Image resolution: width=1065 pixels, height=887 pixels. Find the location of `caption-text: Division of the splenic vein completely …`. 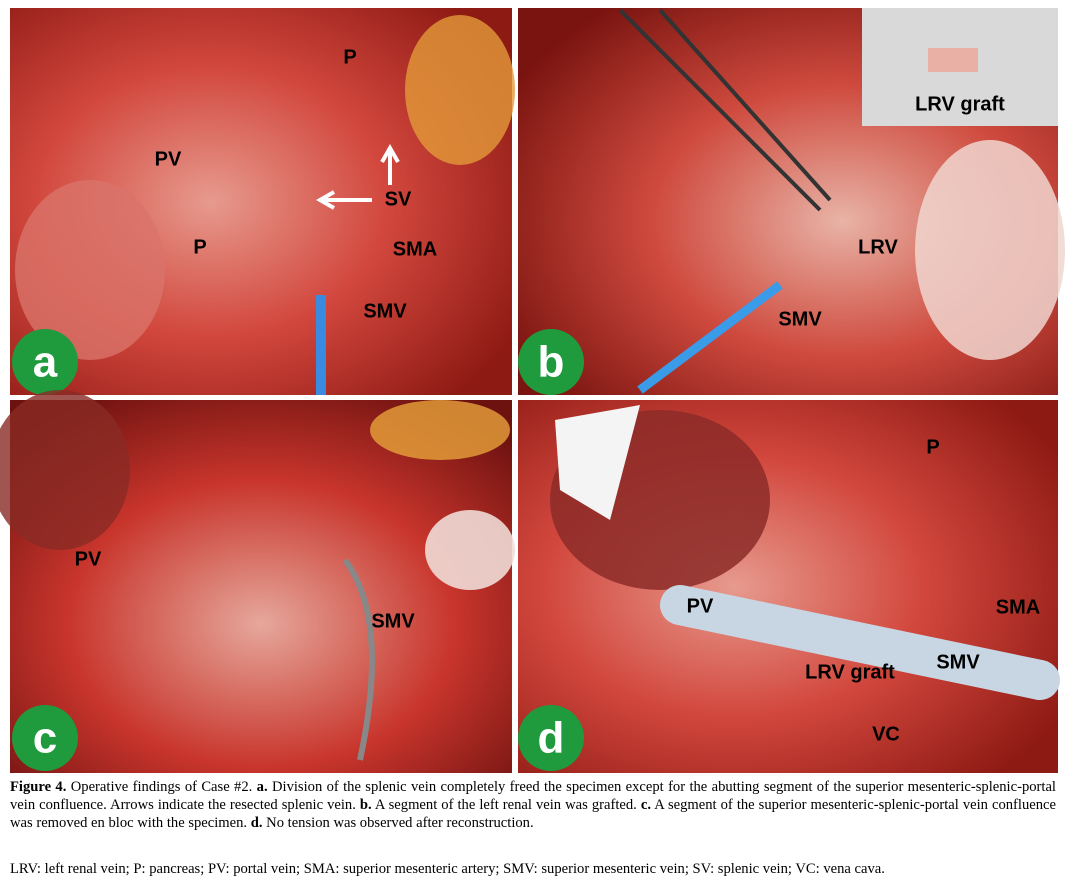

caption-text: Division of the splenic vein completely … is located at coordinates (533, 796).